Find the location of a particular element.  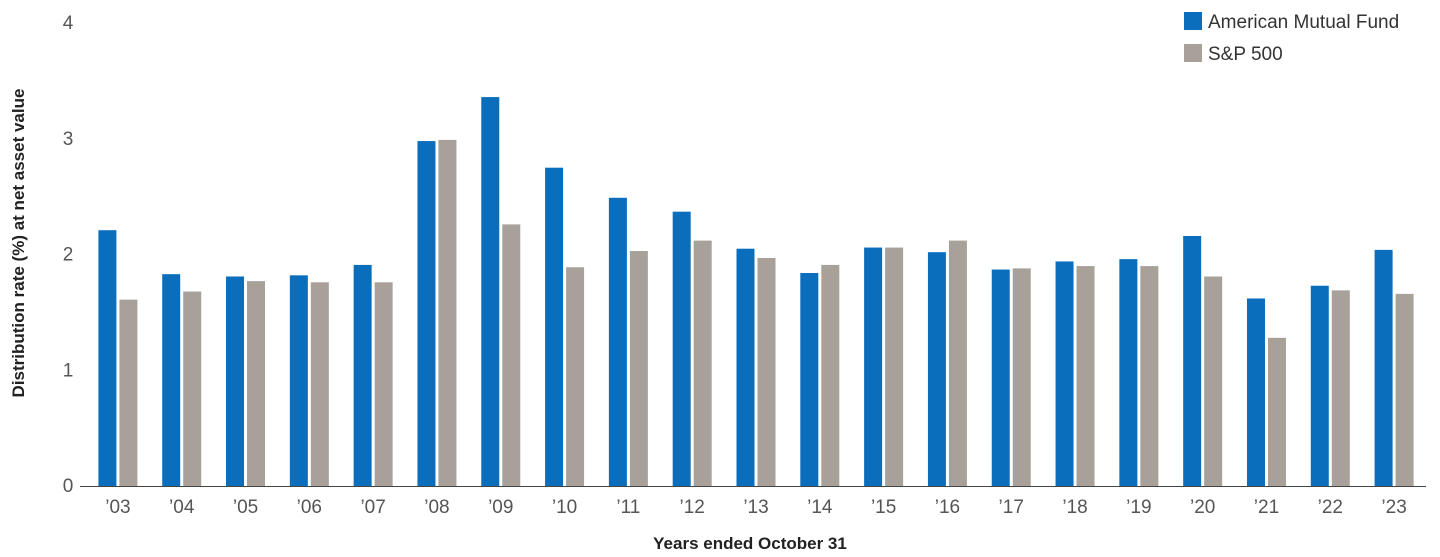

legend: American Mutual Fund S&P 500 is located at coordinates (1291, 38).